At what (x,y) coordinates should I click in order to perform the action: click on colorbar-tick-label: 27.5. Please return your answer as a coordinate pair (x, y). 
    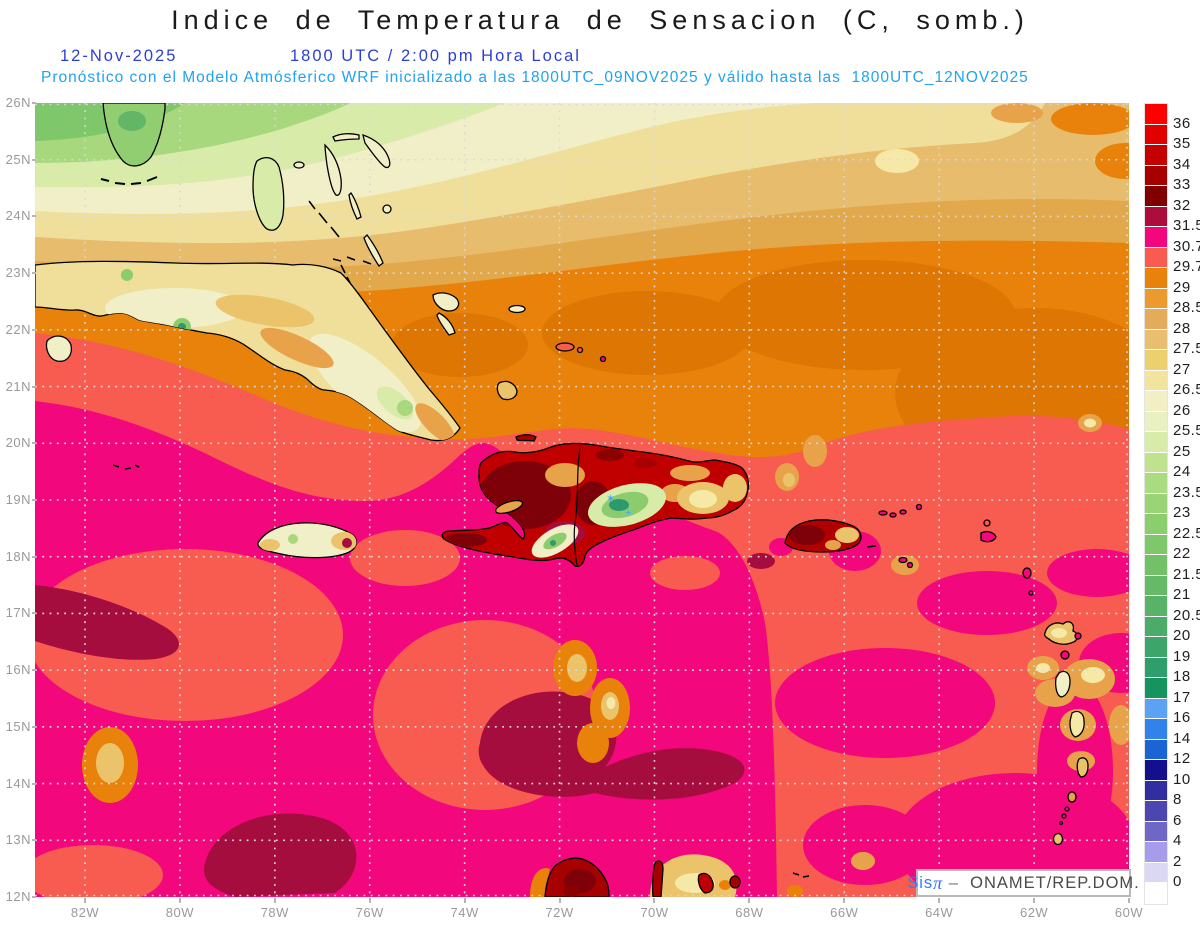
    Looking at the image, I should click on (1186, 348).